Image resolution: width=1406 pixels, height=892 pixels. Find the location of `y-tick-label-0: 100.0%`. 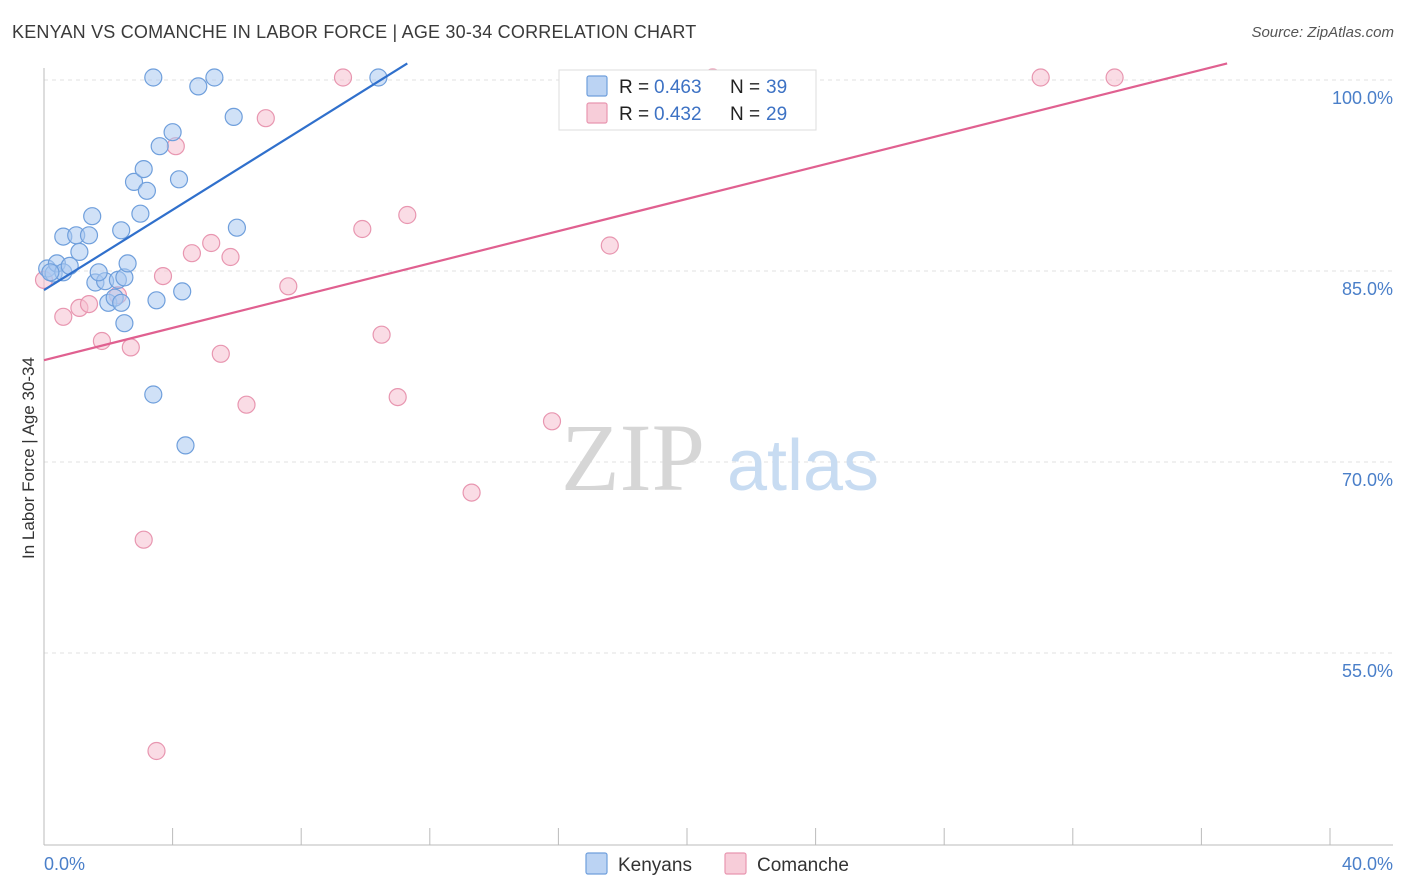

y-tick-label-0: 100.0% is located at coordinates (1362, 98).